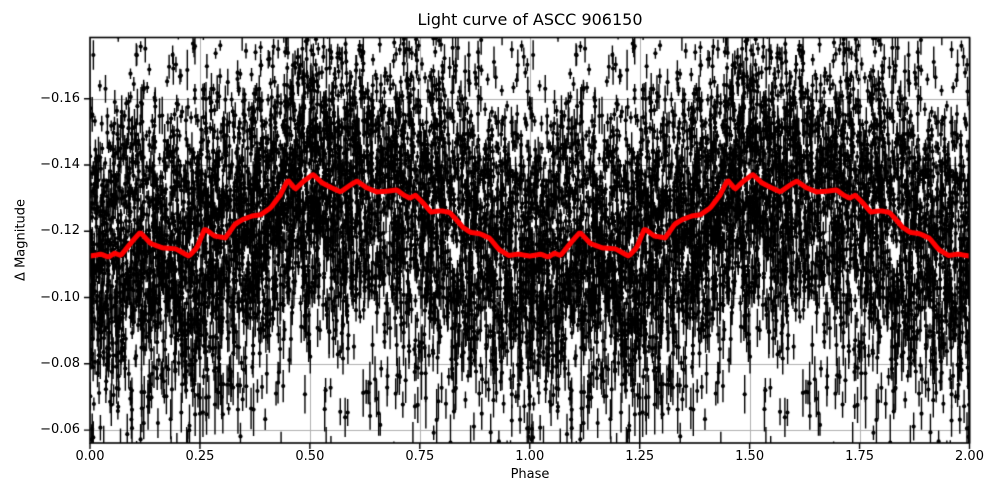 This screenshot has width=1000, height=500. I want to click on y-tick-label: −0.06, so click(60, 430).